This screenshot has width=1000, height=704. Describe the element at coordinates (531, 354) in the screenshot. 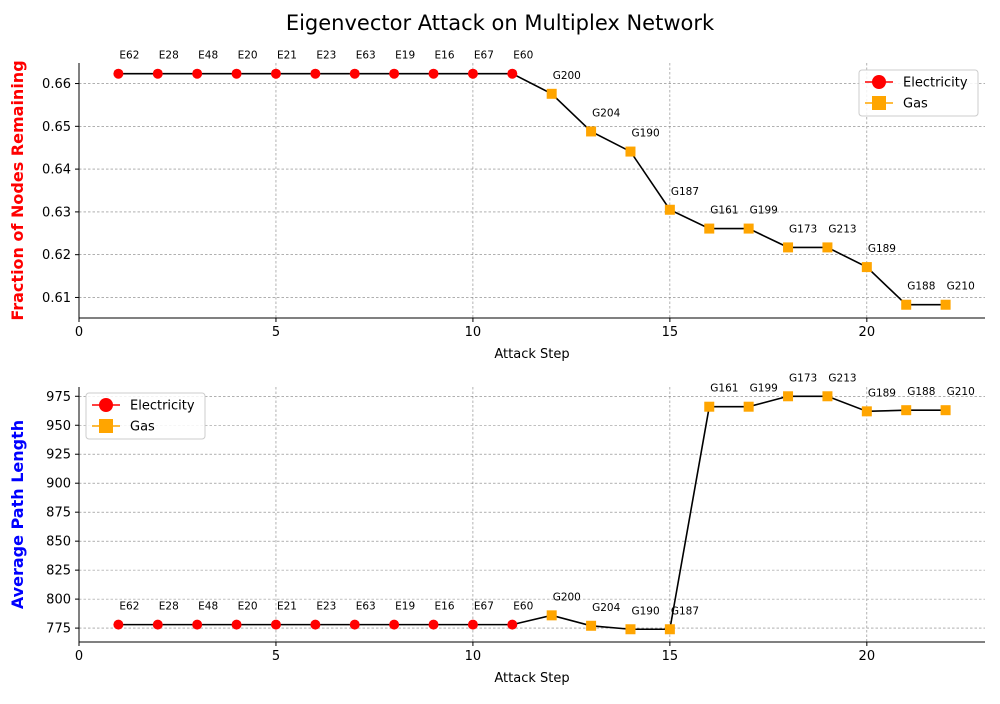

I see `x-axis-title: Attack Step` at that location.